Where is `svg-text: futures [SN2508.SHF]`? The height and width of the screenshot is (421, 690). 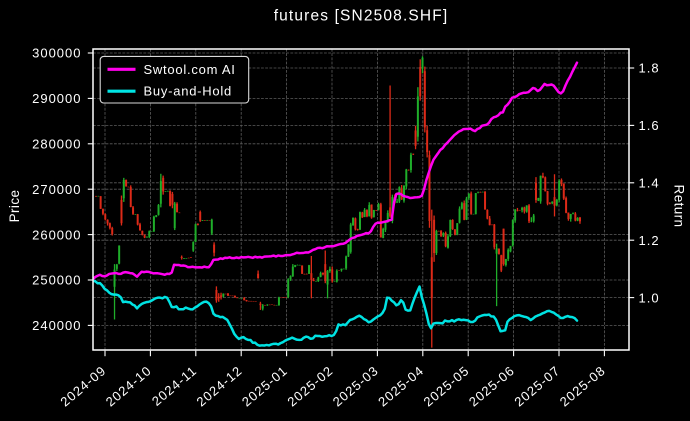 svg-text: futures [SN2508.SHF] is located at coordinates (361, 16).